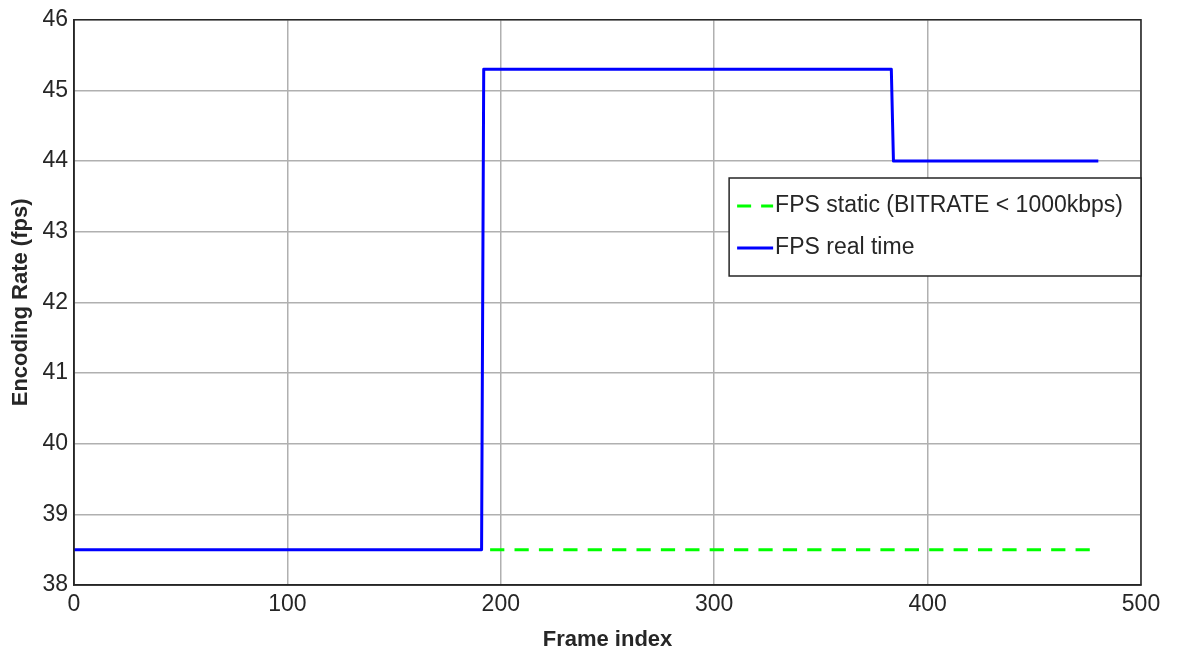  Describe the element at coordinates (287, 603) in the screenshot. I see `x-tick-label: 100` at that location.